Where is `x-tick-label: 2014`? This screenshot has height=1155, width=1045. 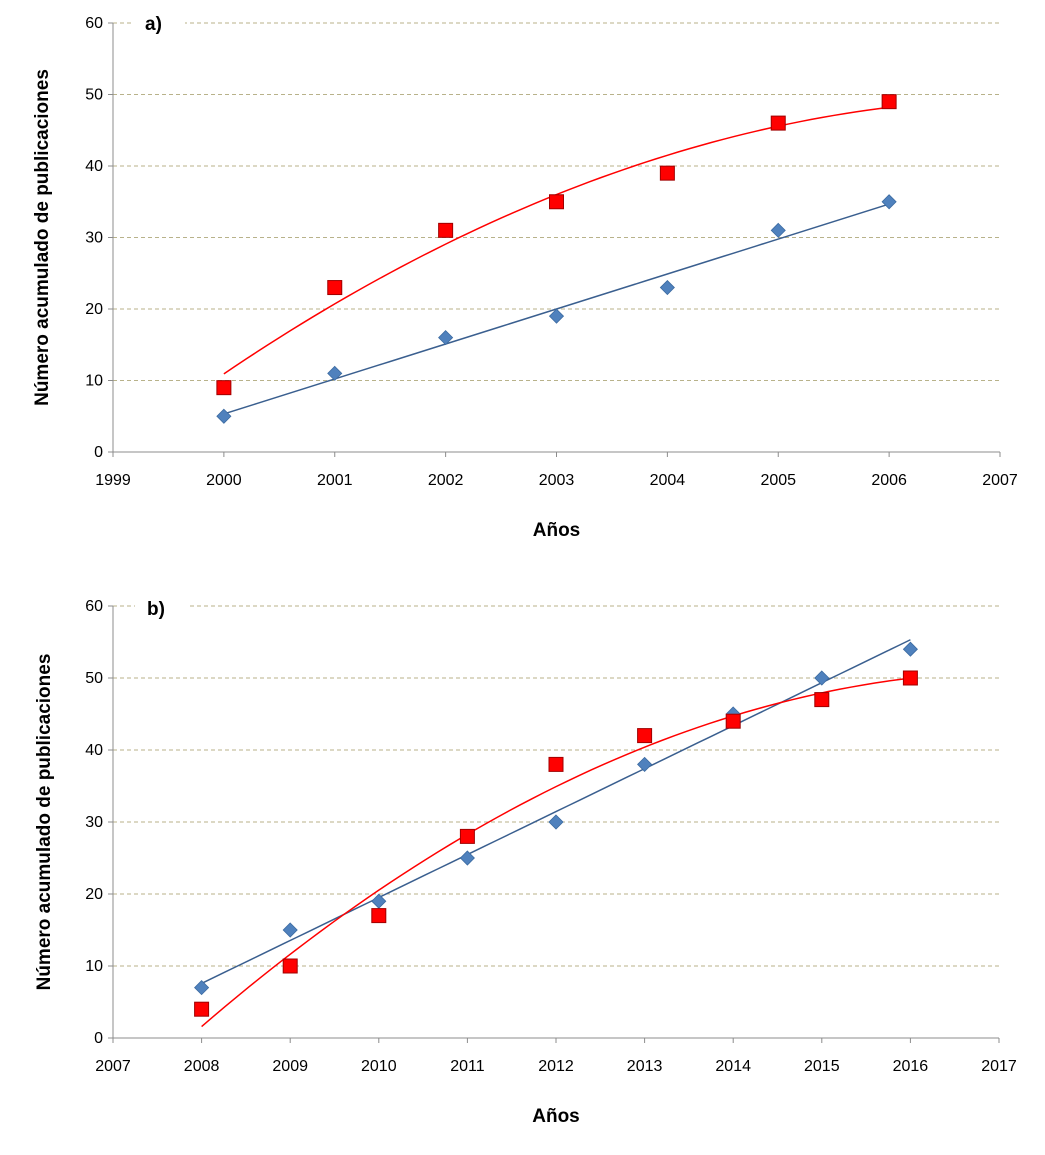
x-tick-label: 2014 is located at coordinates (733, 1066).